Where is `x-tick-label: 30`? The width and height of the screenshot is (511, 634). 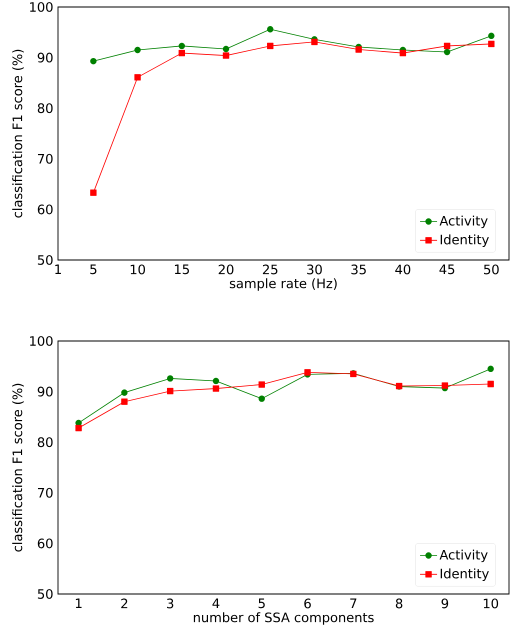 x-tick-label: 30 is located at coordinates (314, 269).